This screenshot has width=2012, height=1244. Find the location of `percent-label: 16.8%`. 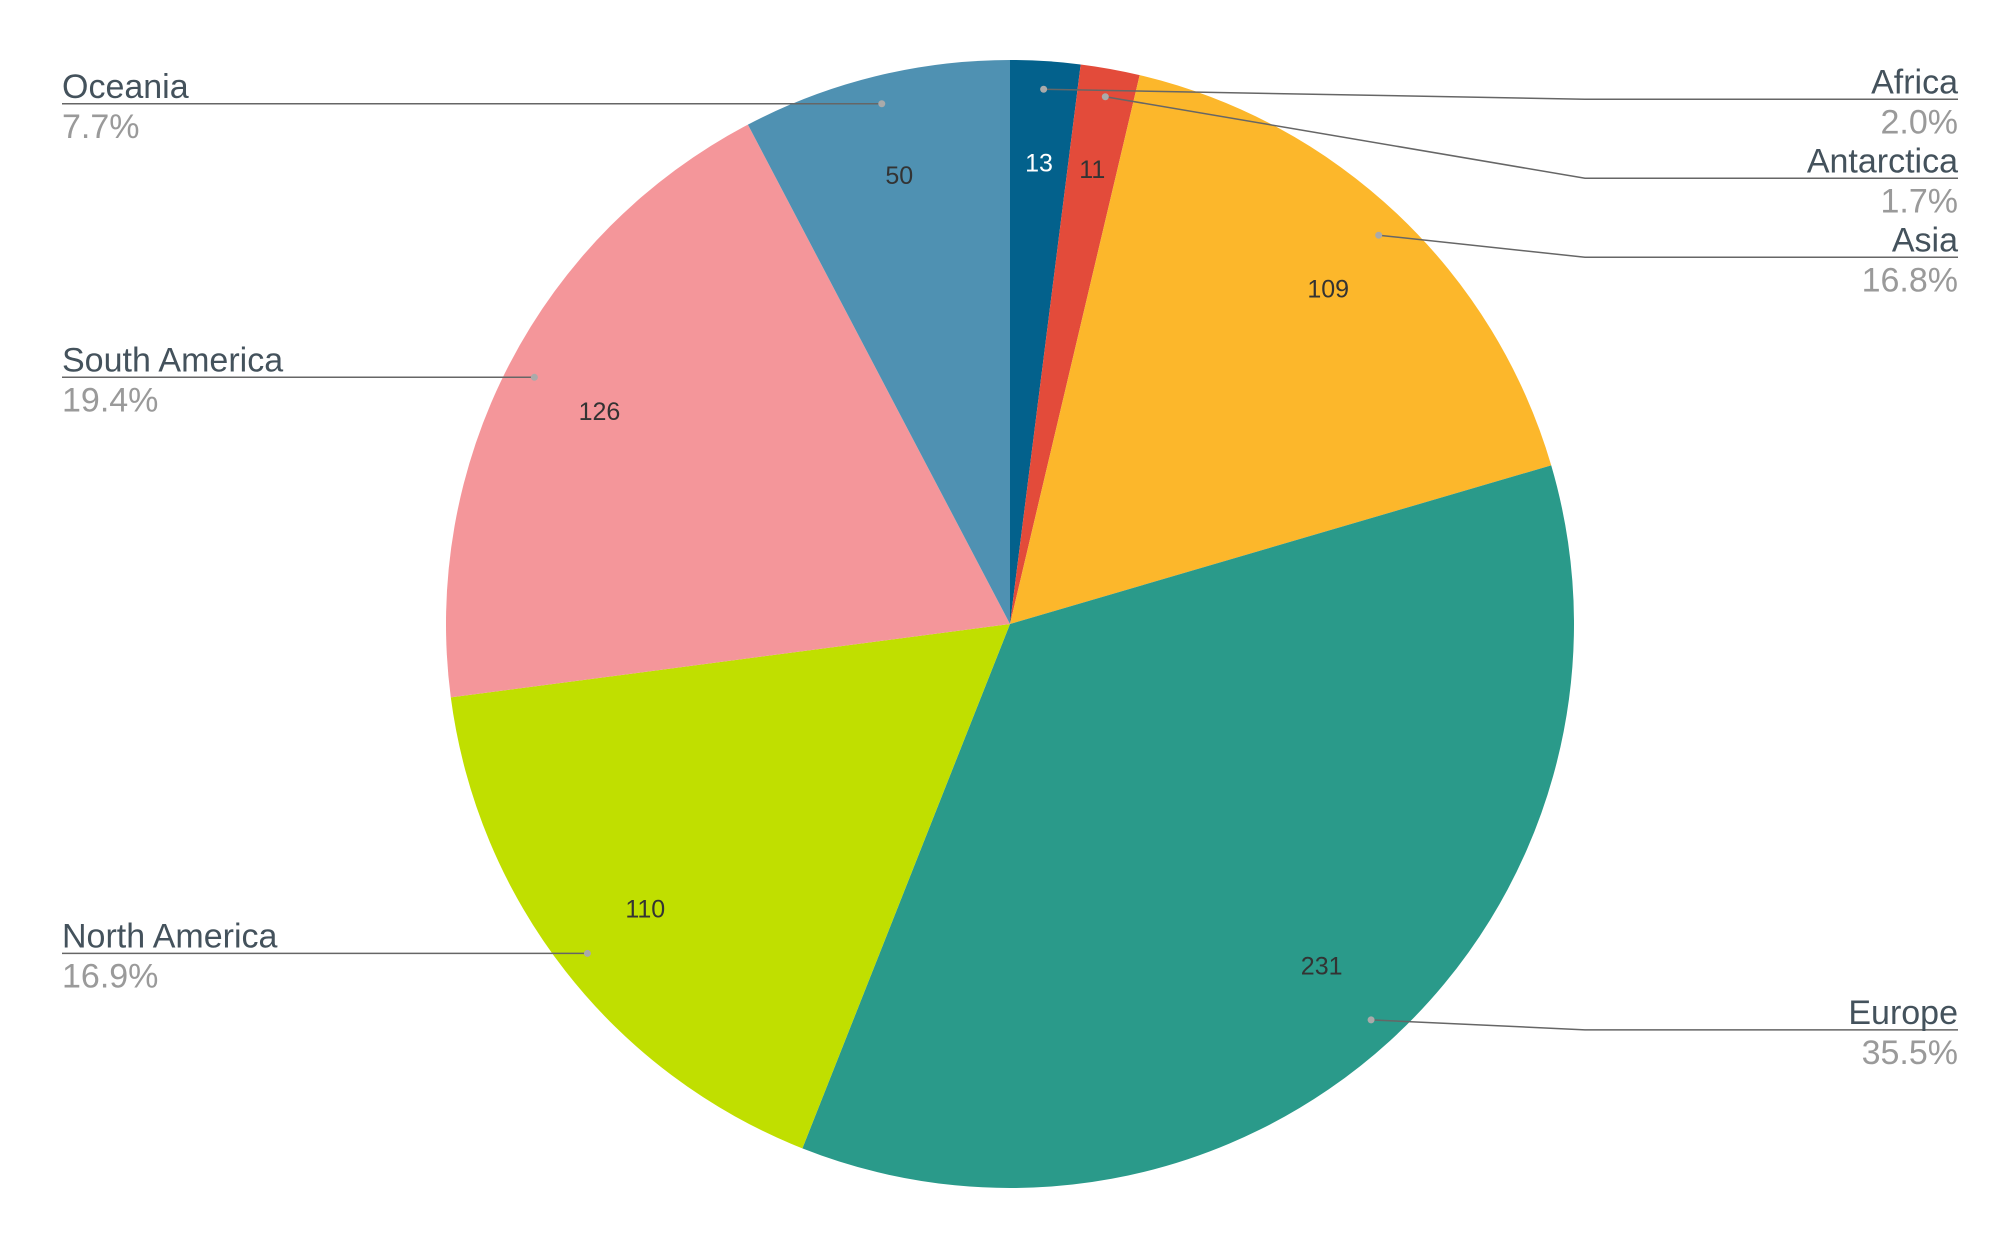

percent-label: 16.8% is located at coordinates (1910, 280).